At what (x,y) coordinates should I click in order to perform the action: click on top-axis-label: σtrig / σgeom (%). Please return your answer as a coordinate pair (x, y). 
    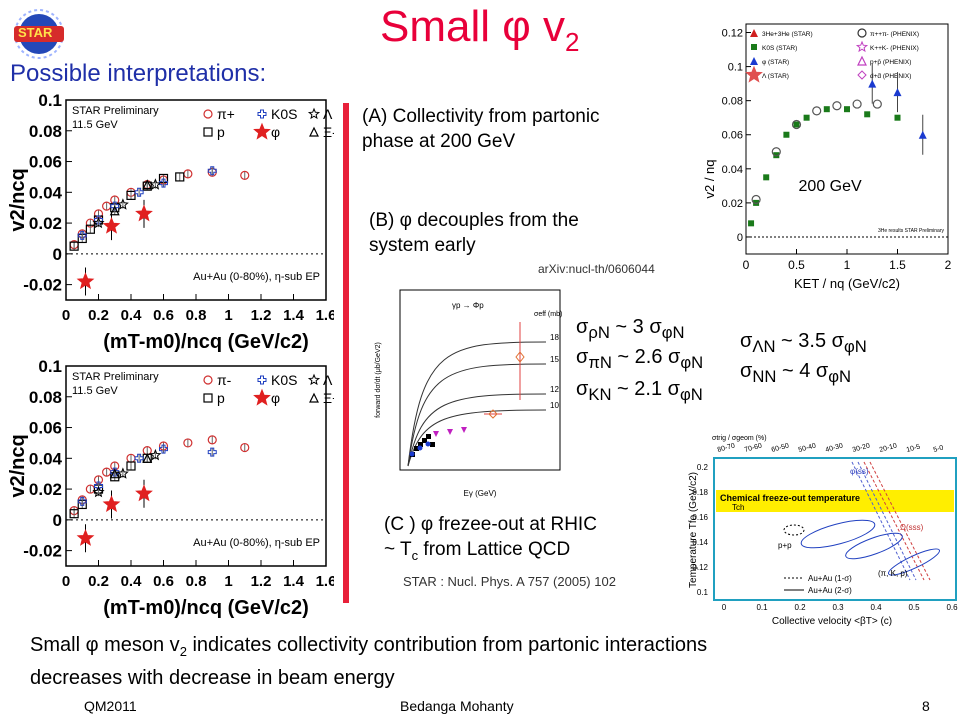
    Looking at the image, I should click on (739, 438).